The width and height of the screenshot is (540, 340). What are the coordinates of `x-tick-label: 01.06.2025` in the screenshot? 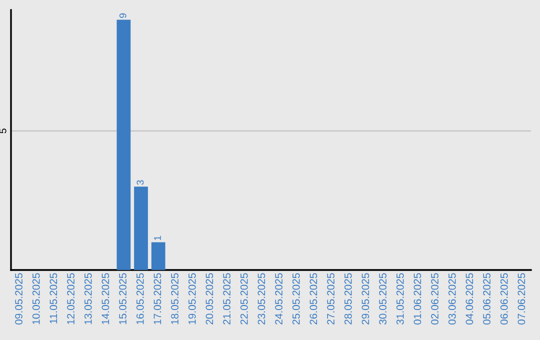 It's located at (418, 298).